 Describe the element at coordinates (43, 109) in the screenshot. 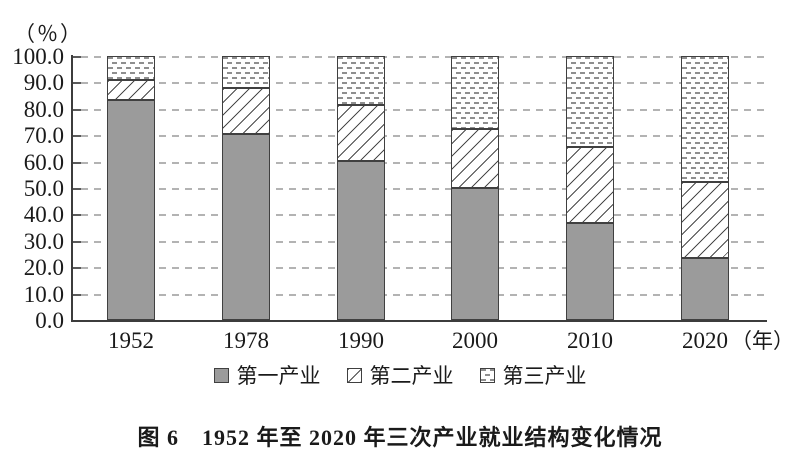

I see `y-tick-label: 80.0` at that location.